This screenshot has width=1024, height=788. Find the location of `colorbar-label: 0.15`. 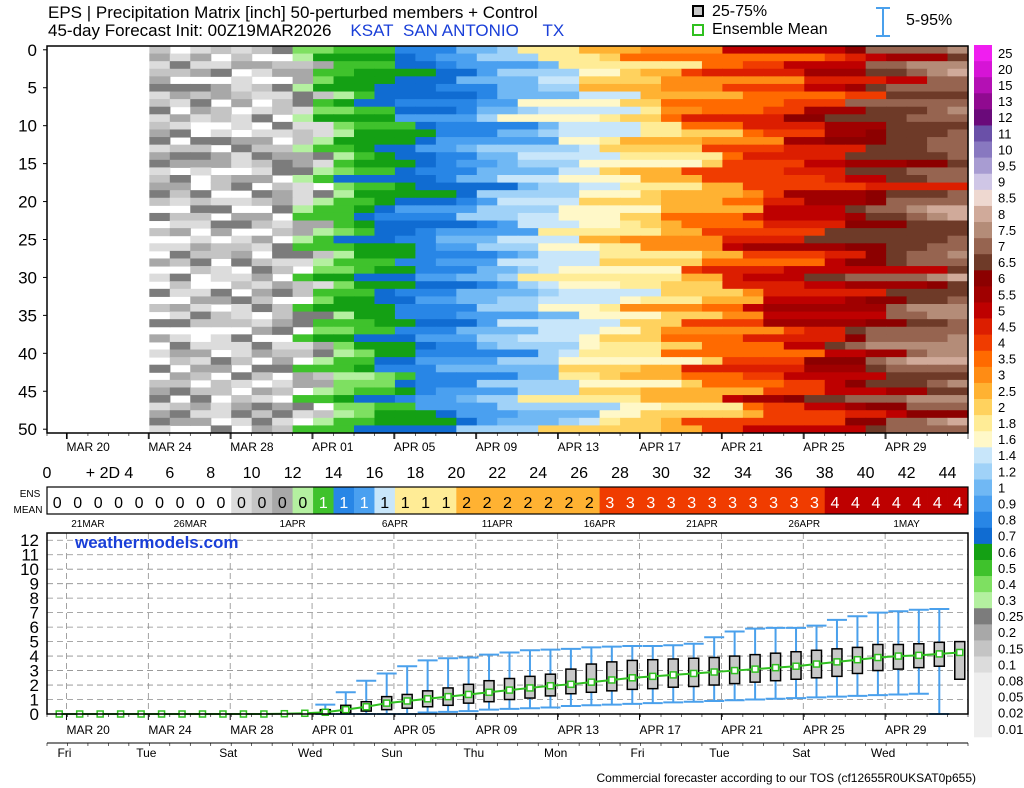

colorbar-label: 0.15 is located at coordinates (1010, 648).